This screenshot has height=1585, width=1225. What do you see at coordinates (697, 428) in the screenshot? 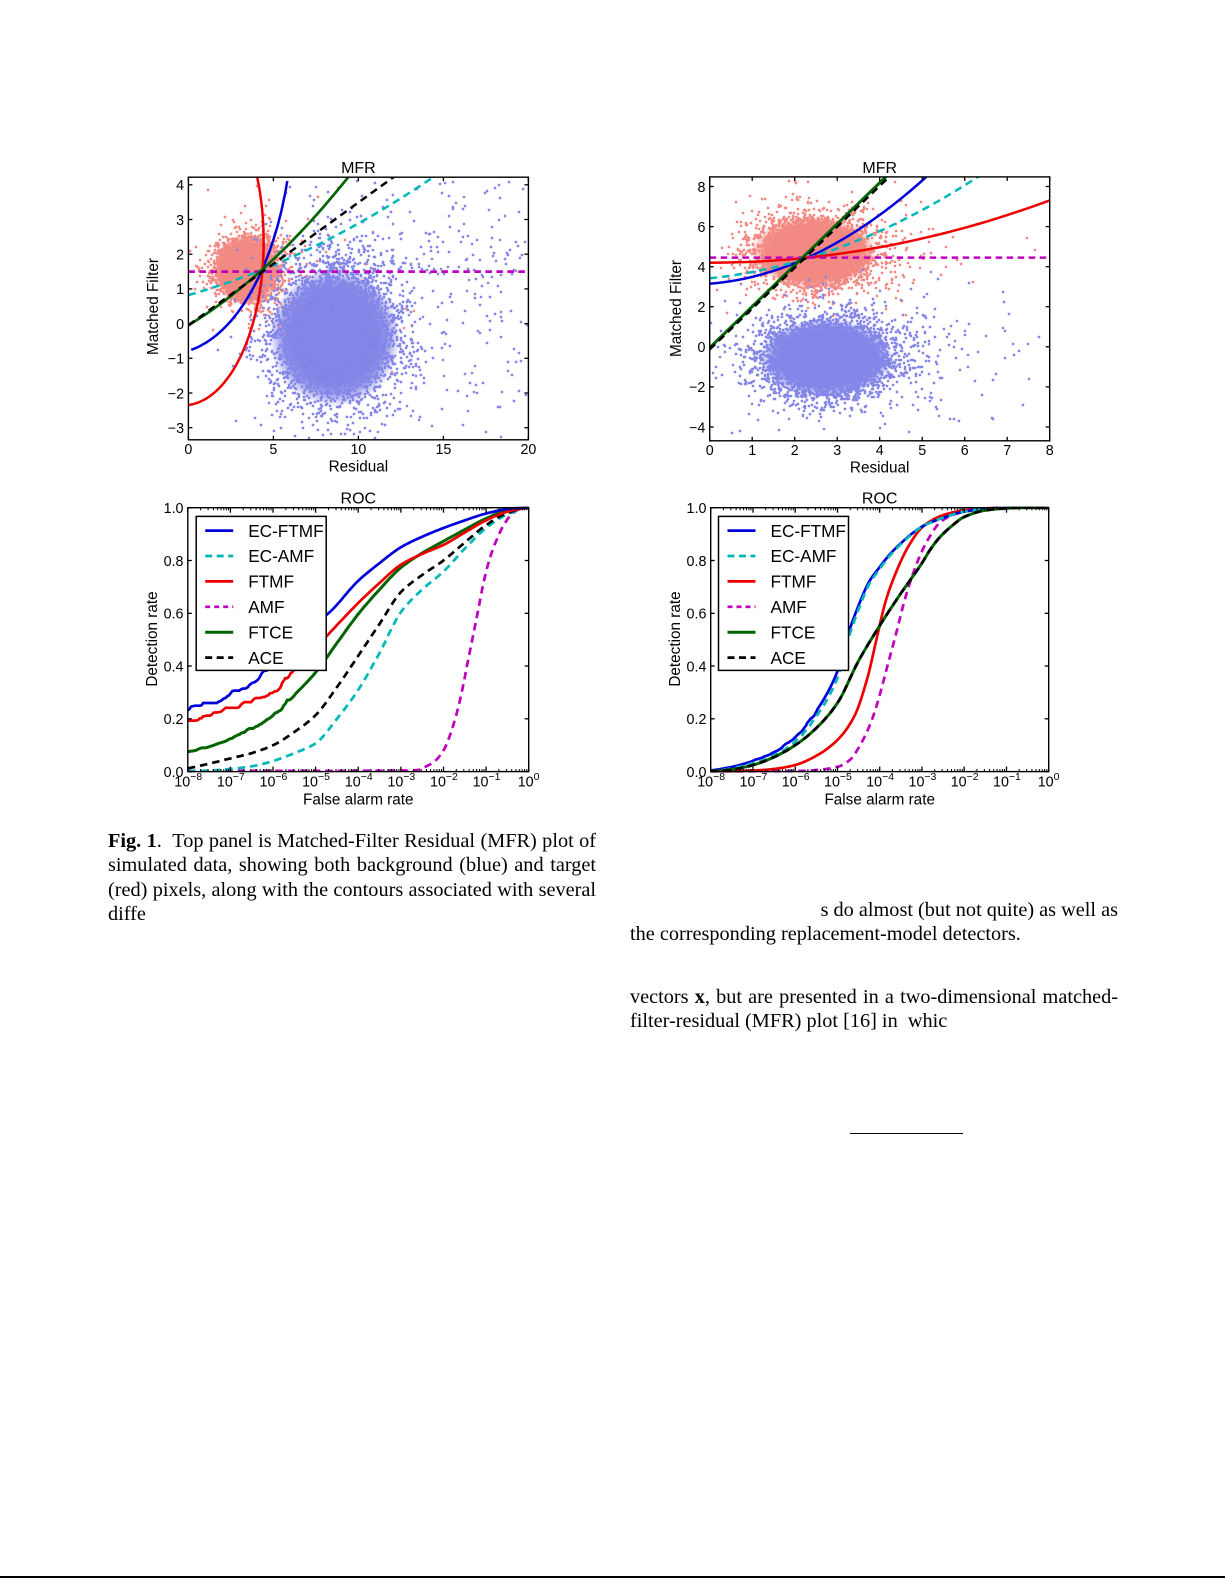
I see `svg-text: −4` at bounding box center [697, 428].